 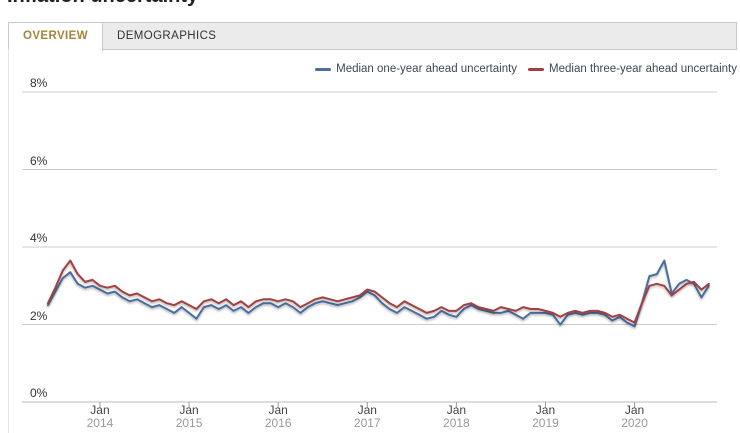 What do you see at coordinates (39, 238) in the screenshot?
I see `y-tick-label: 4%` at bounding box center [39, 238].